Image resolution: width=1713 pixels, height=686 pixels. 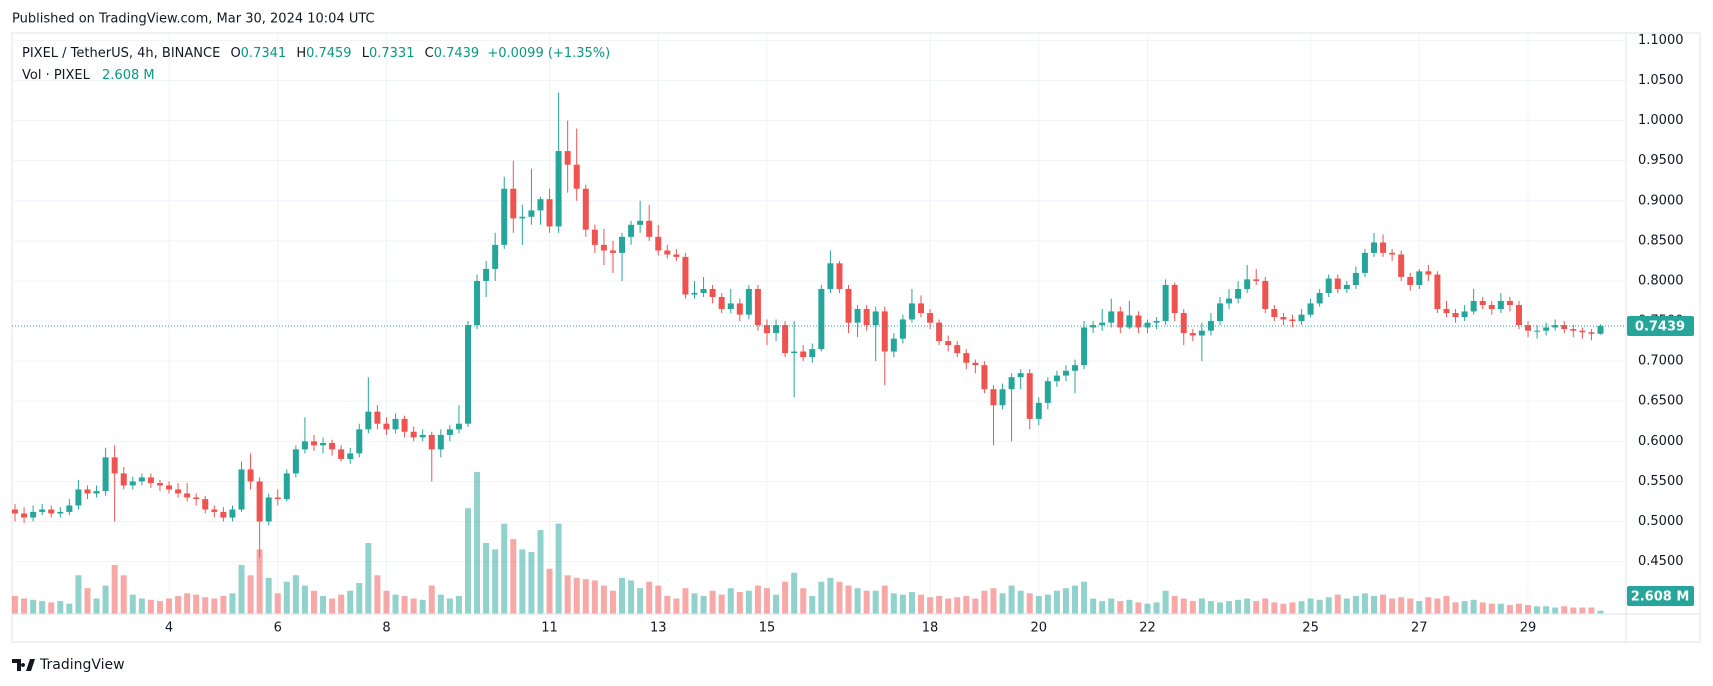 What do you see at coordinates (1528, 628) in the screenshot?
I see `x-tick-label: 29` at bounding box center [1528, 628].